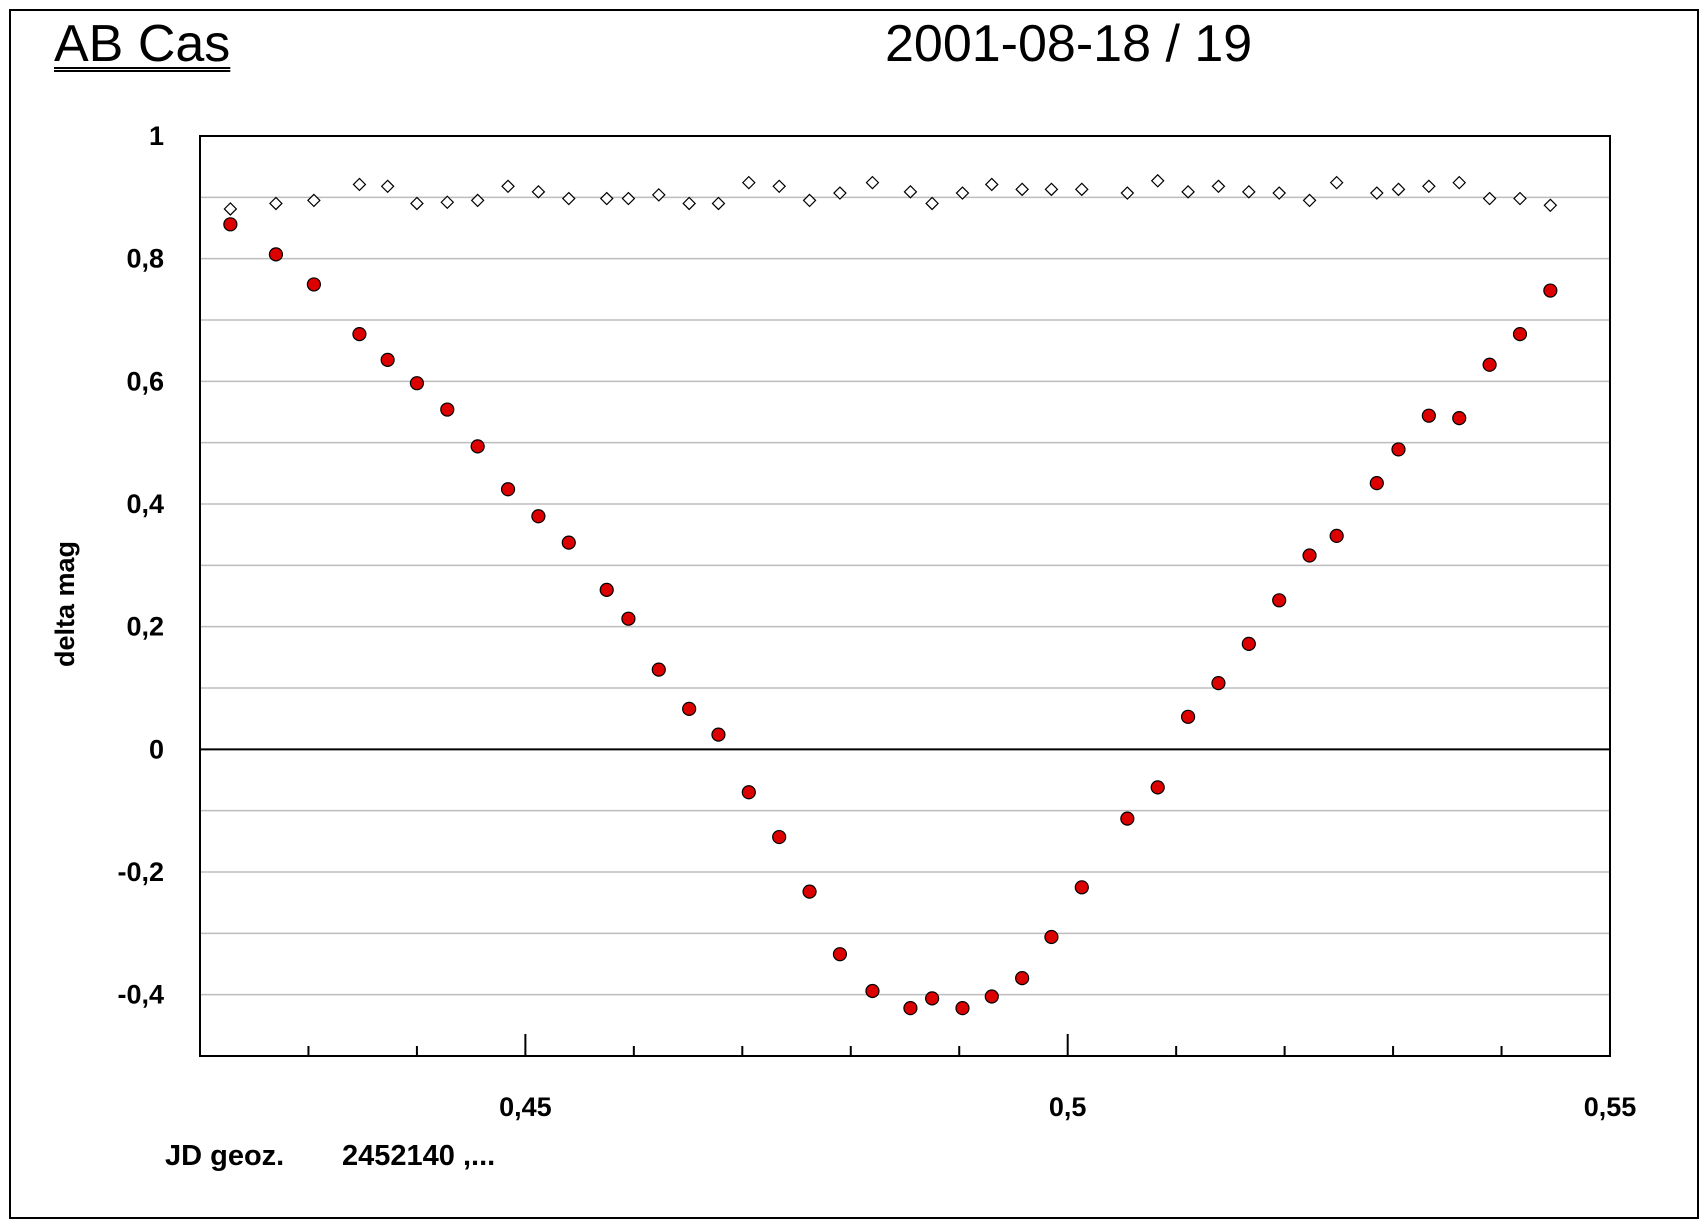  Describe the element at coordinates (145, 504) in the screenshot. I see `y-tick-label: 0,4` at that location.